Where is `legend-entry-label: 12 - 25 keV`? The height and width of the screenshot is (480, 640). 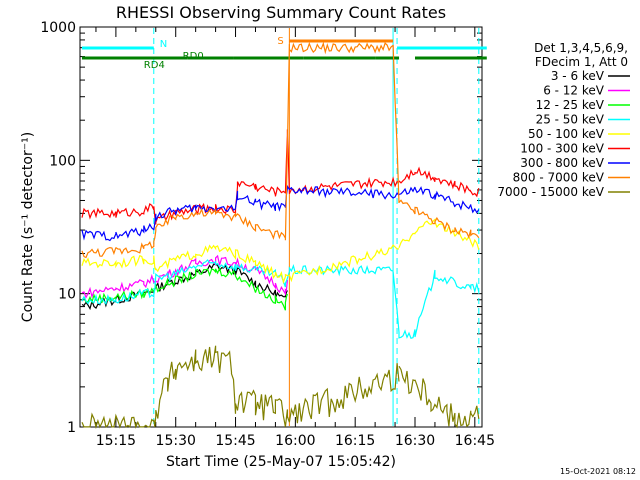 legend-entry-label: 12 - 25 keV is located at coordinates (570, 105).